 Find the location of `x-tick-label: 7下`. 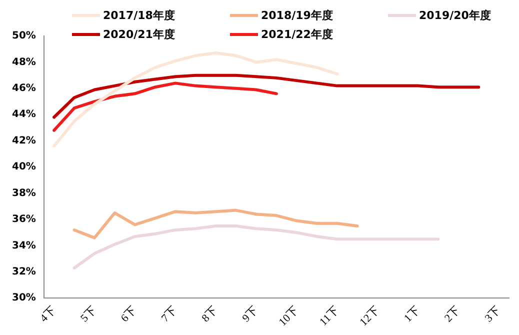

x-tick-label: 7下 is located at coordinates (169, 314).